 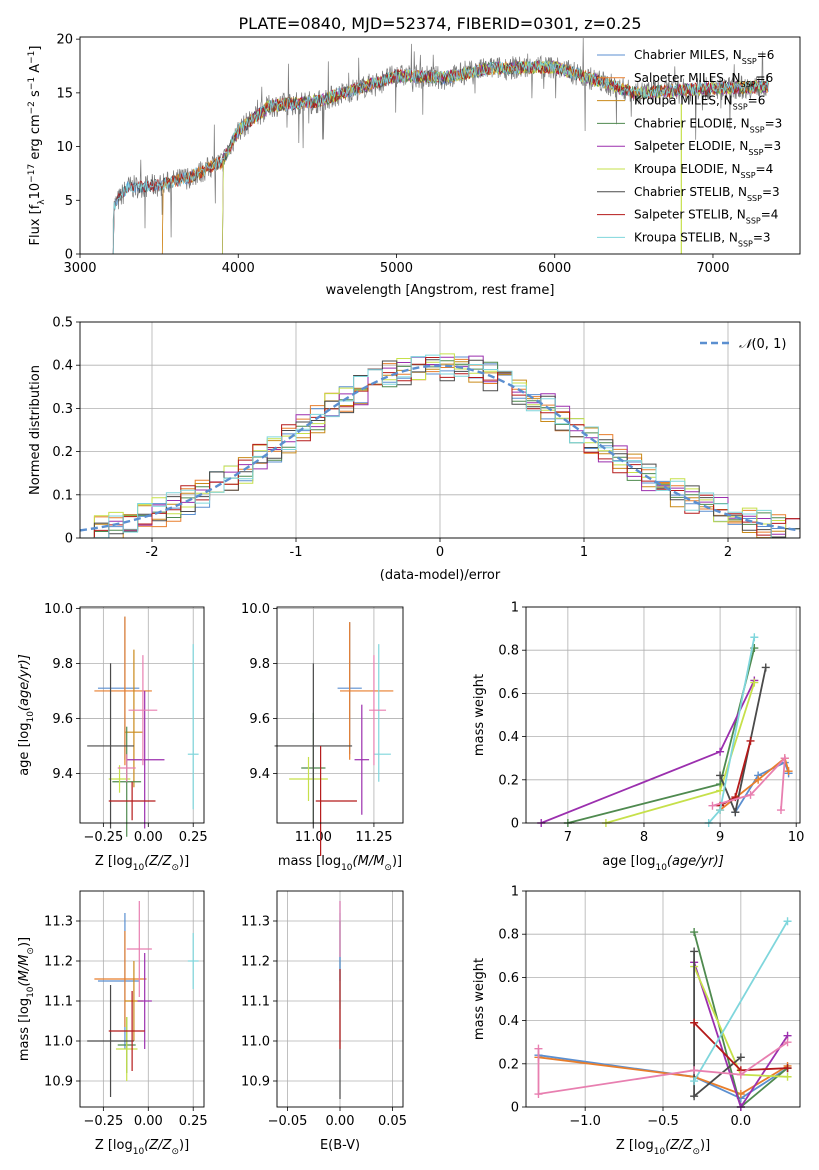 I want to click on x-axis-label-part: (age/yr)], so click(x=695, y=861).